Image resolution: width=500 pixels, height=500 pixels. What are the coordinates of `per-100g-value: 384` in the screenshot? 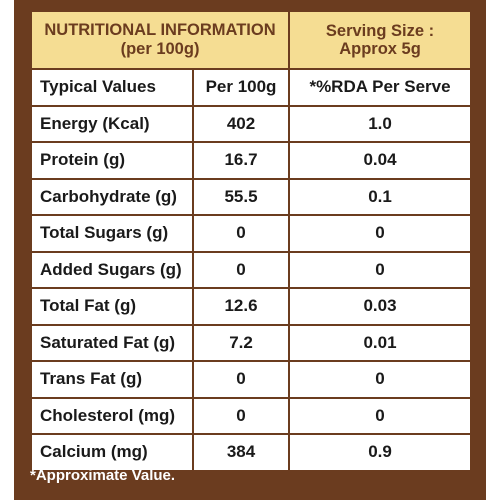 It's located at (241, 452).